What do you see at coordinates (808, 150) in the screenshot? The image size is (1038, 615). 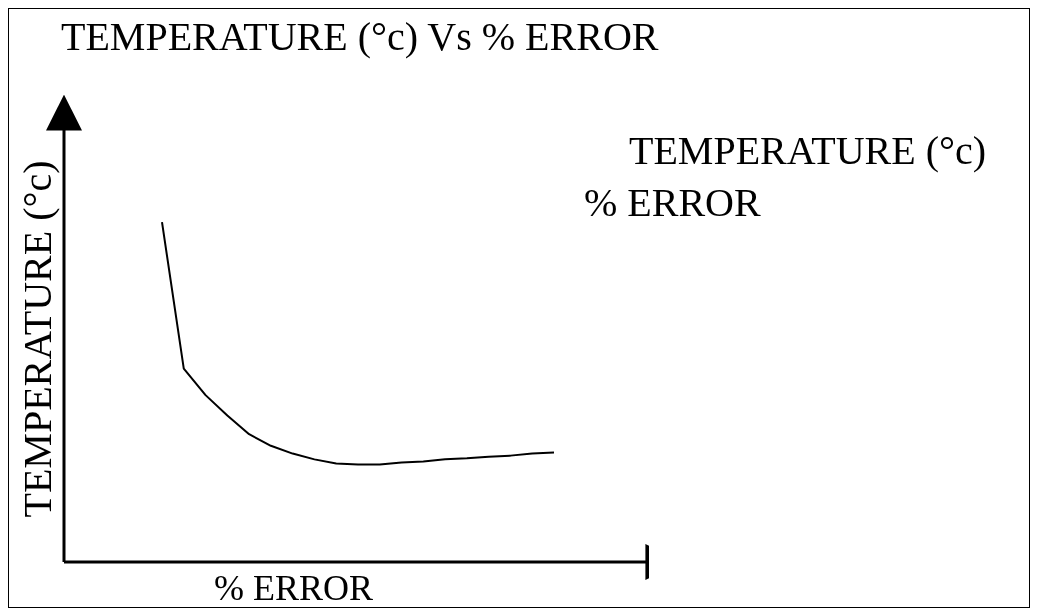 I see `text: TEMPERATURE (°c)` at bounding box center [808, 150].